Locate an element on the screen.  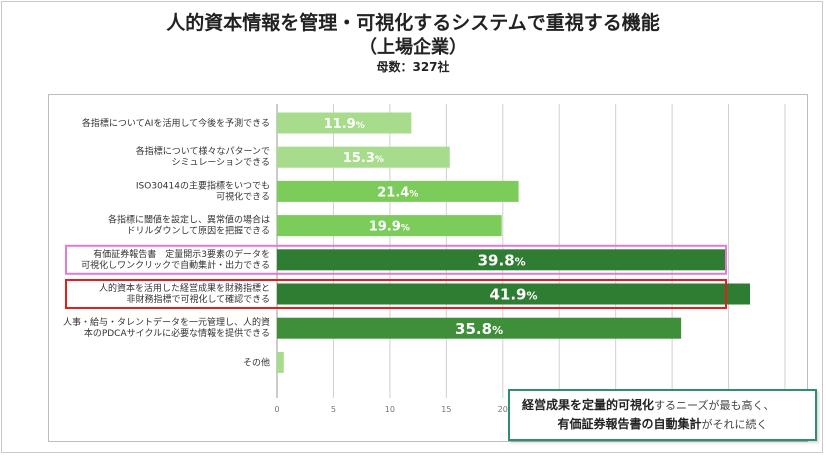
callout-line-2: 有価証券報告書の自動集計がそれに続く is located at coordinates (662, 424).